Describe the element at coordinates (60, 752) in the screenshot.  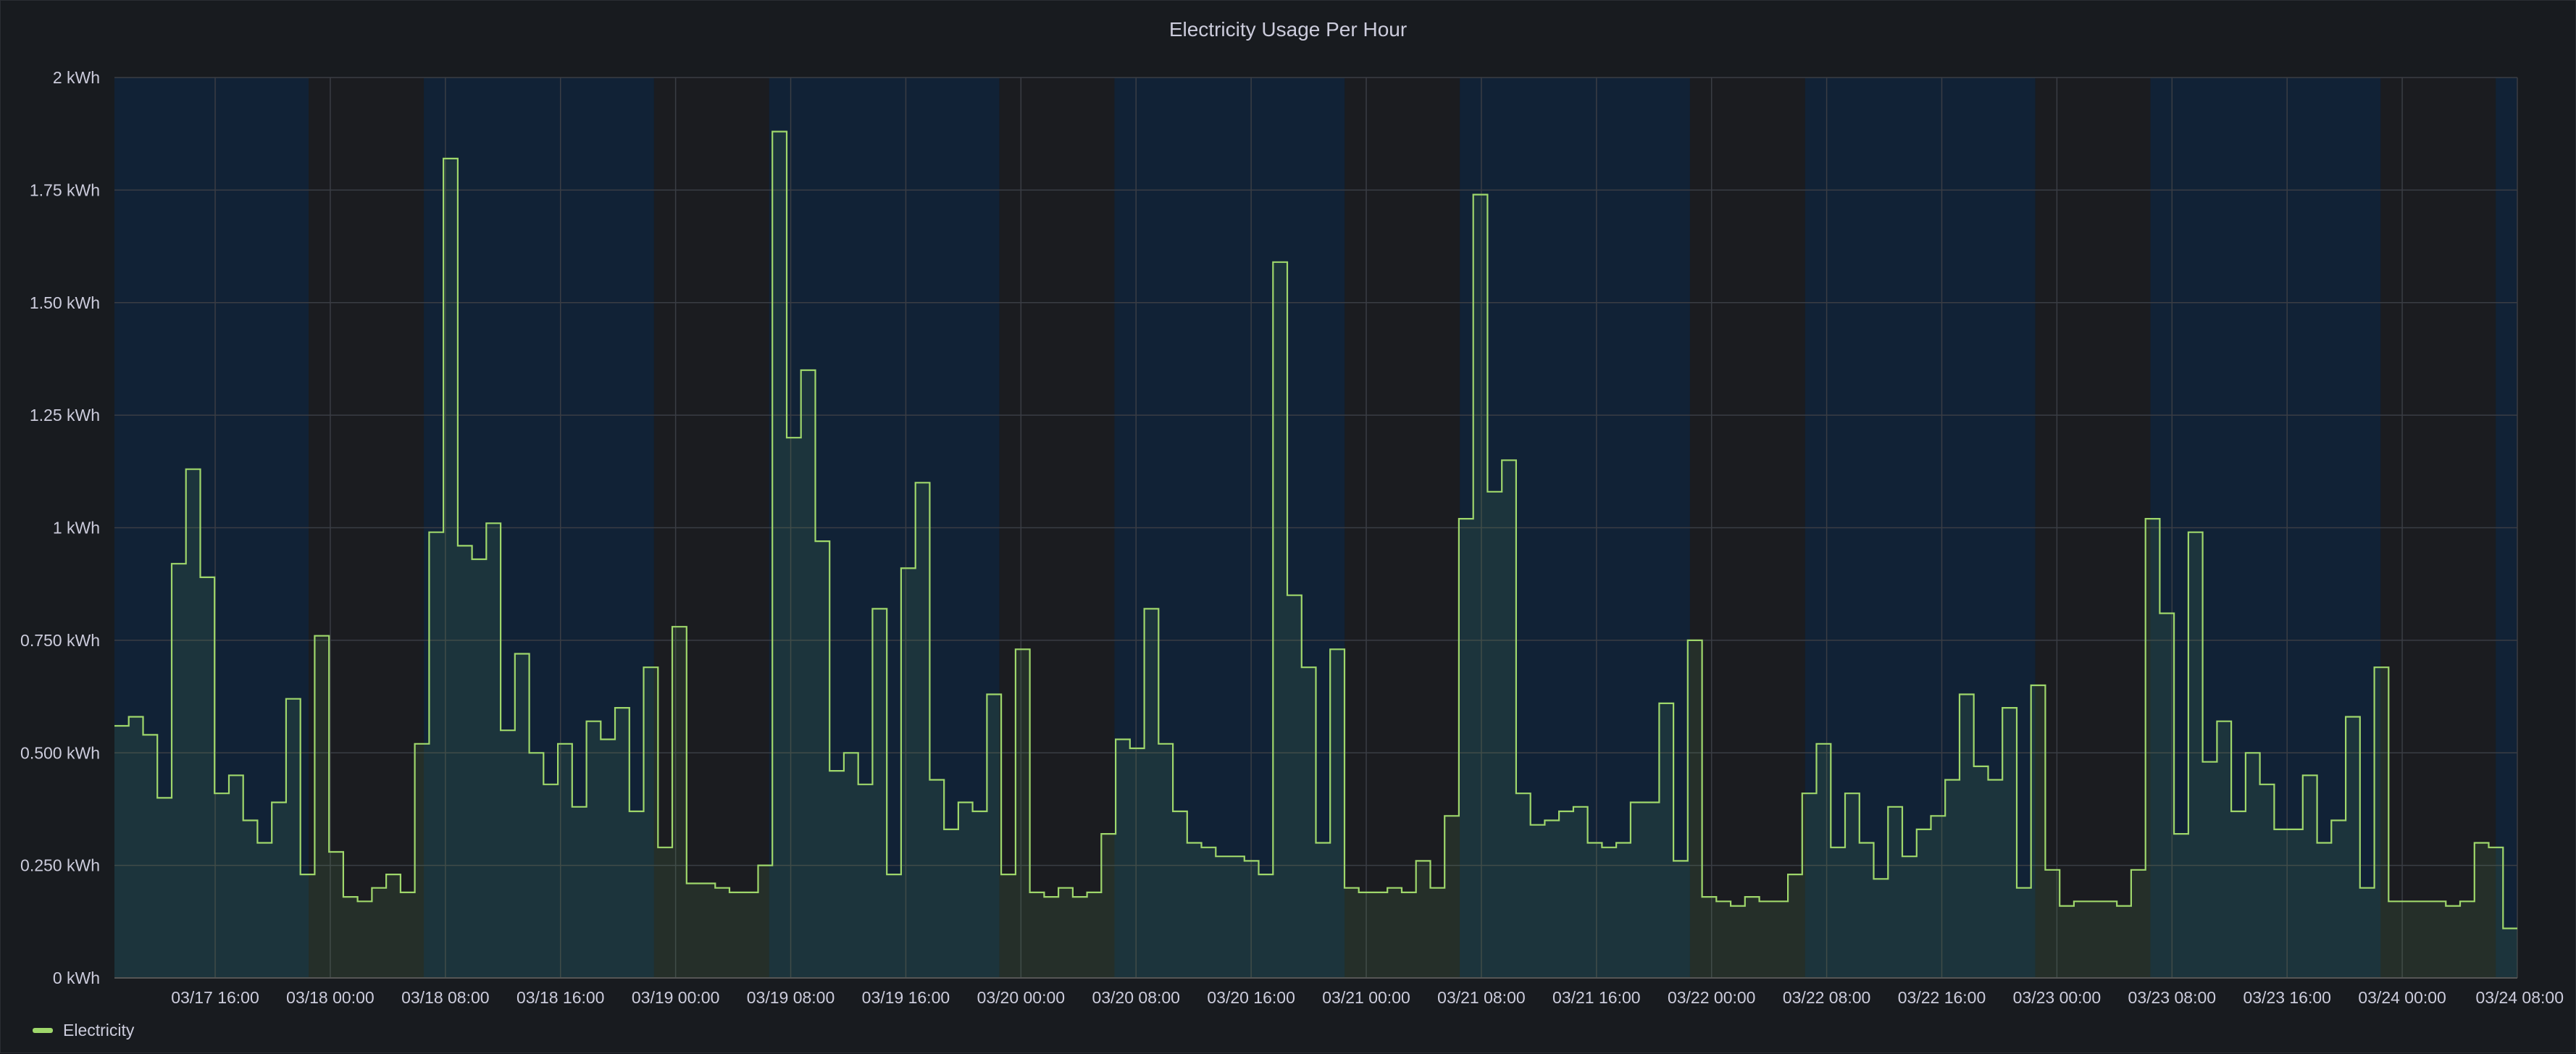
I see `y-tick-label-2: 0.500 kWh` at that location.